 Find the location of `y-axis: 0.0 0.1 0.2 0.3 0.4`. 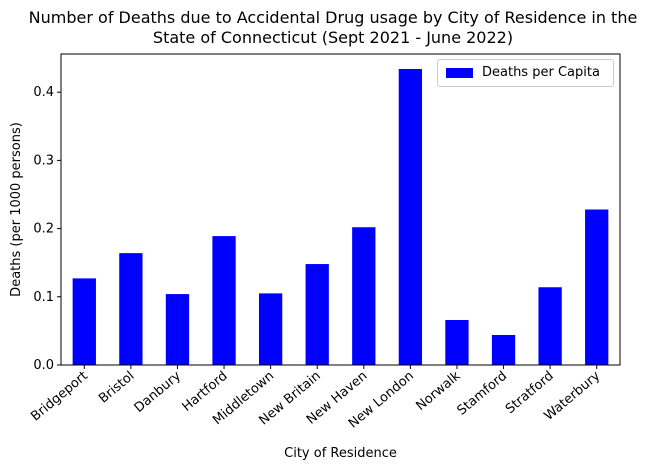

y-axis: 0.0 0.1 0.2 0.3 0.4 is located at coordinates (47, 229).